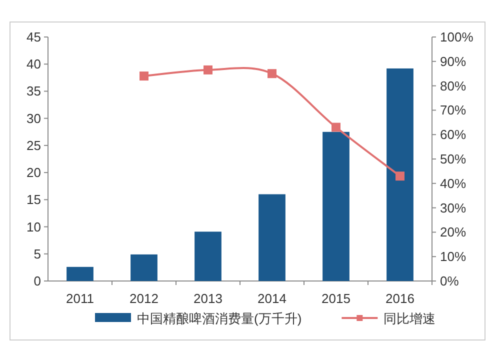 The width and height of the screenshot is (500, 362). Describe the element at coordinates (33, 200) in the screenshot. I see `y-tick-label: 15` at that location.